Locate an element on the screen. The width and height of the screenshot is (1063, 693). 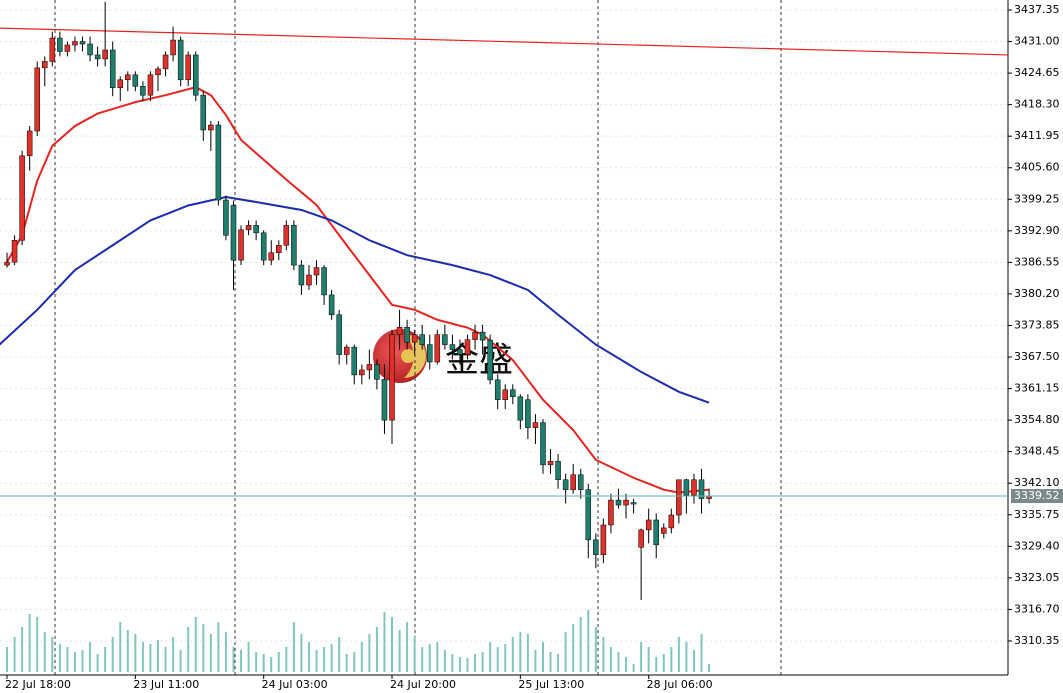
y-tick-label: 3437.35 is located at coordinates (1037, 9).